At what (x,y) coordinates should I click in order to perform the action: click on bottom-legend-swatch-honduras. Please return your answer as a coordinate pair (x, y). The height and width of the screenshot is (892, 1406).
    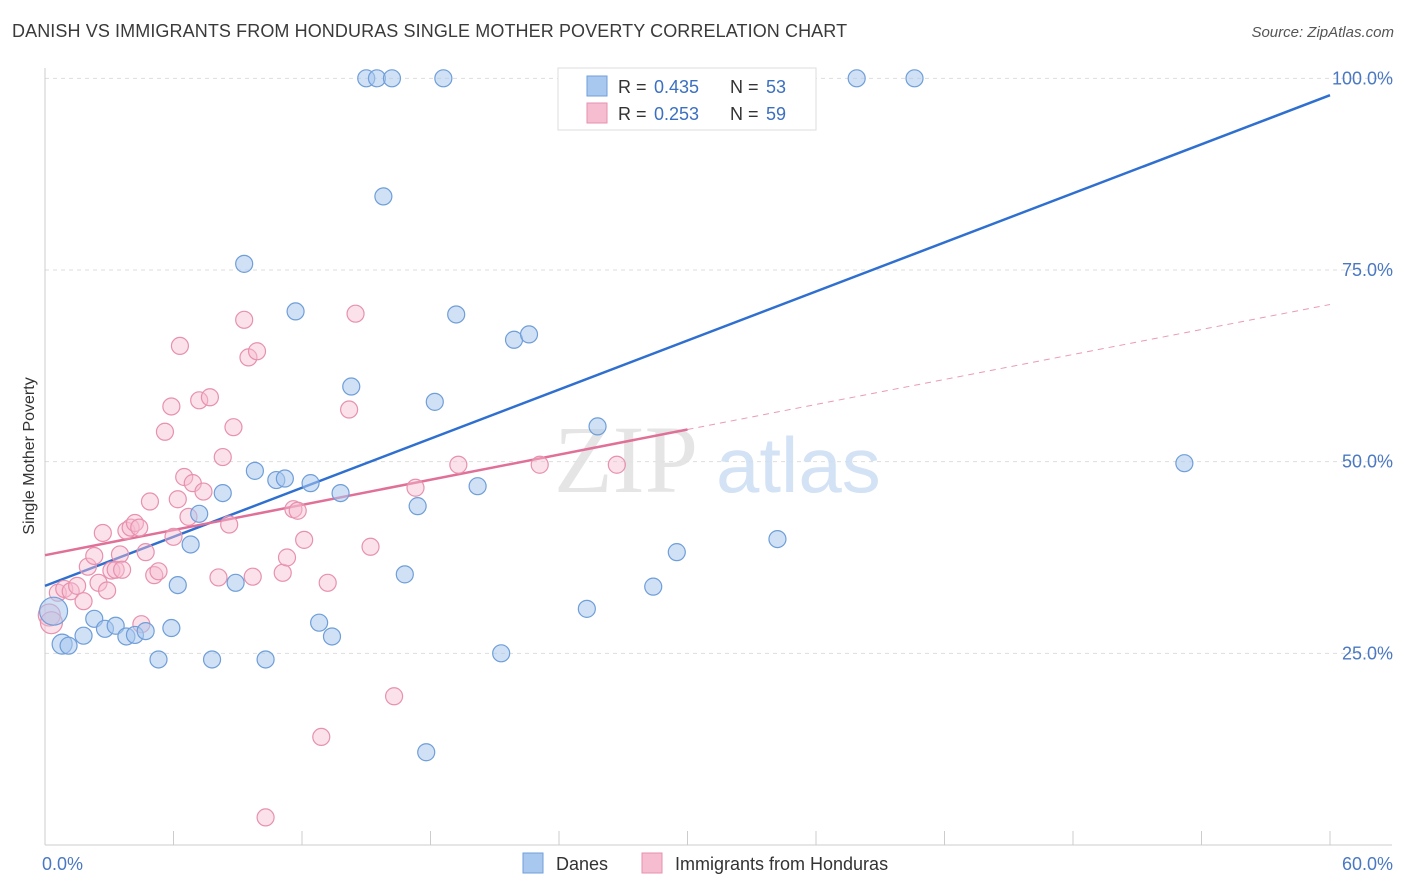
    Looking at the image, I should click on (652, 863).